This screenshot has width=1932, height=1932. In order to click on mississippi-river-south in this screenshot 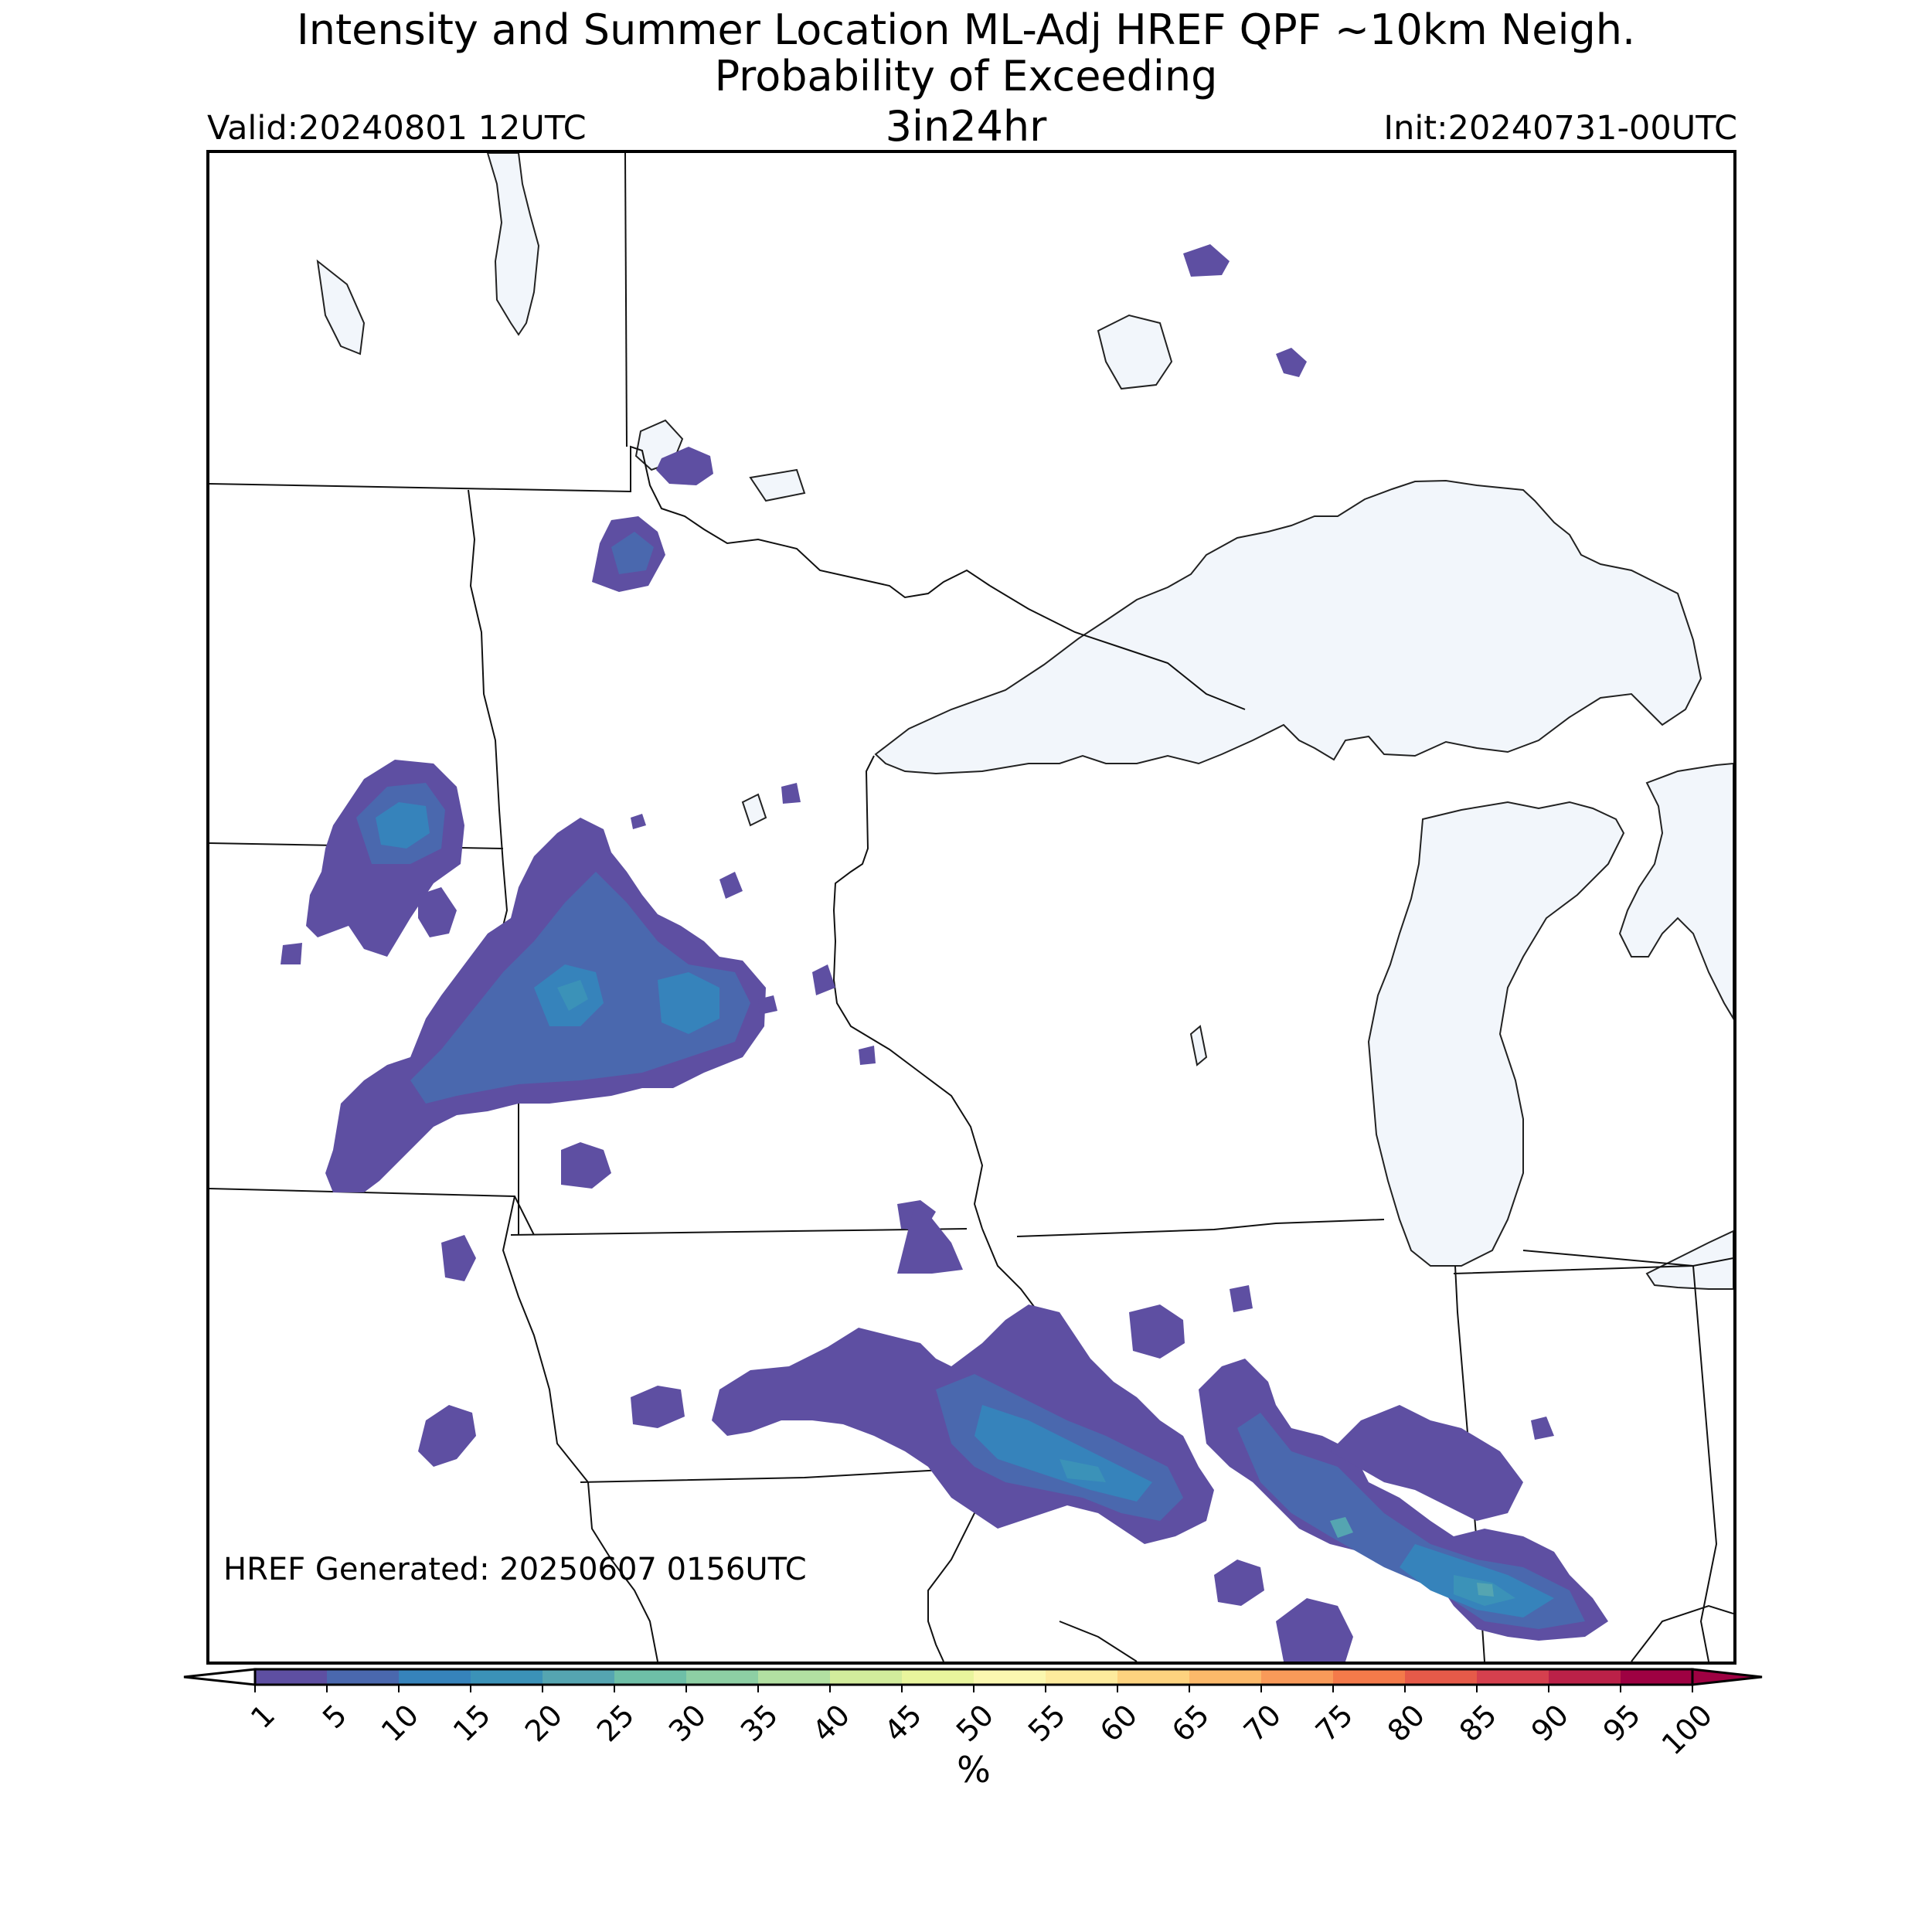, I will do `click(1099, 1642)`.